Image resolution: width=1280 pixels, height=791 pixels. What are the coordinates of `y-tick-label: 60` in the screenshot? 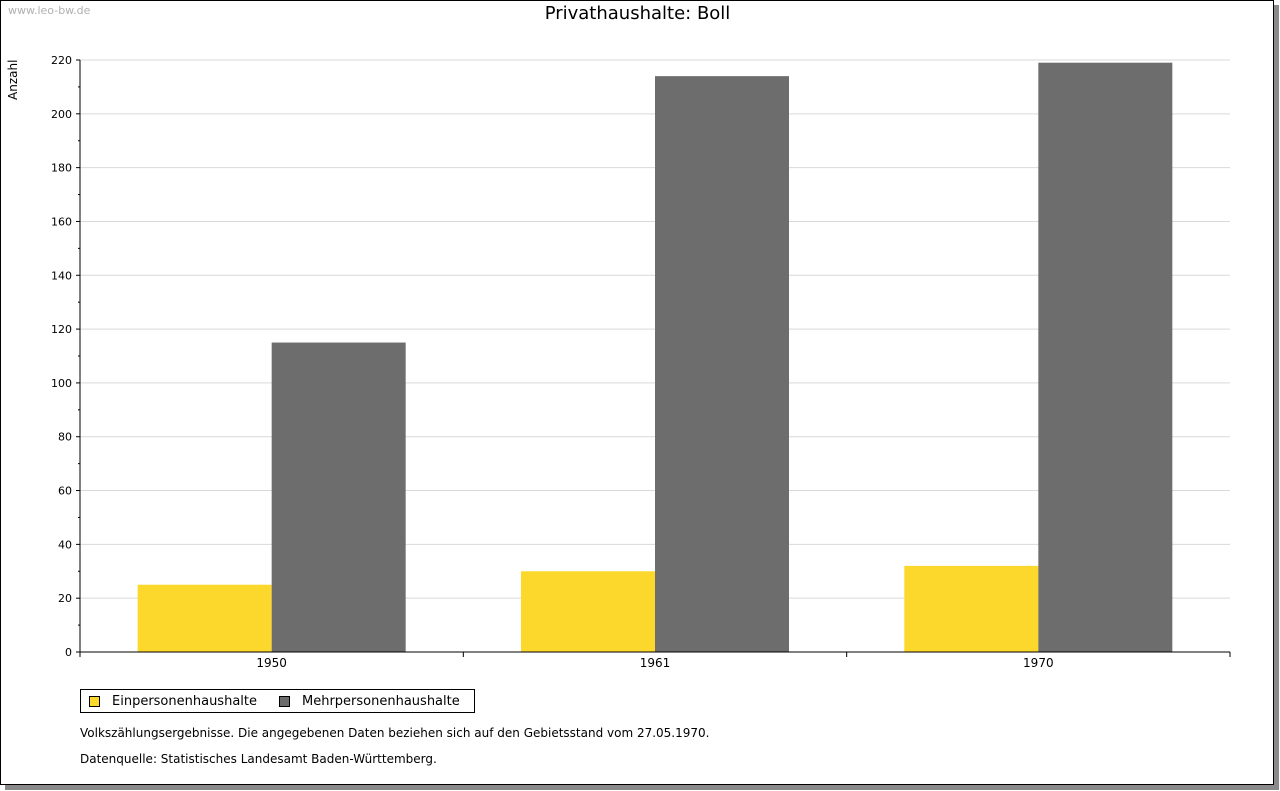 It's located at (65, 491).